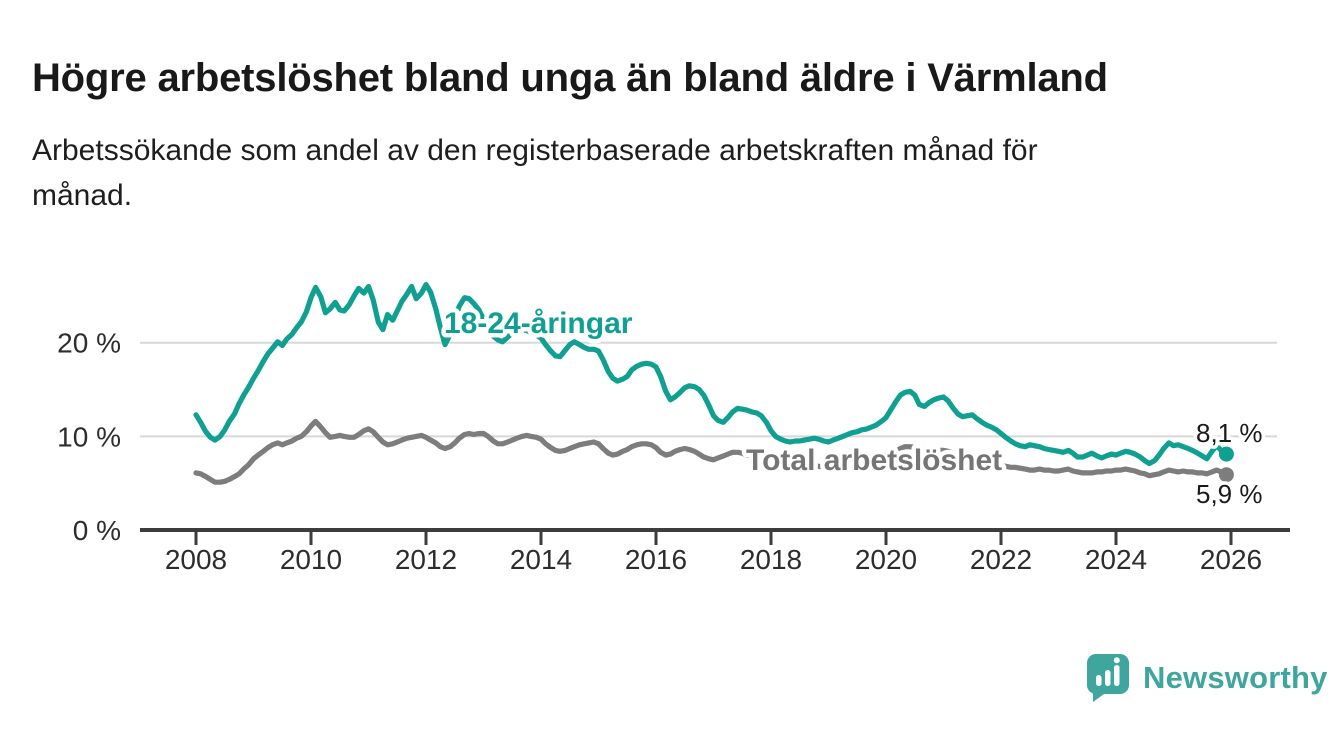 This screenshot has height=734, width=1340. I want to click on x-tick-label: 2014, so click(541, 559).